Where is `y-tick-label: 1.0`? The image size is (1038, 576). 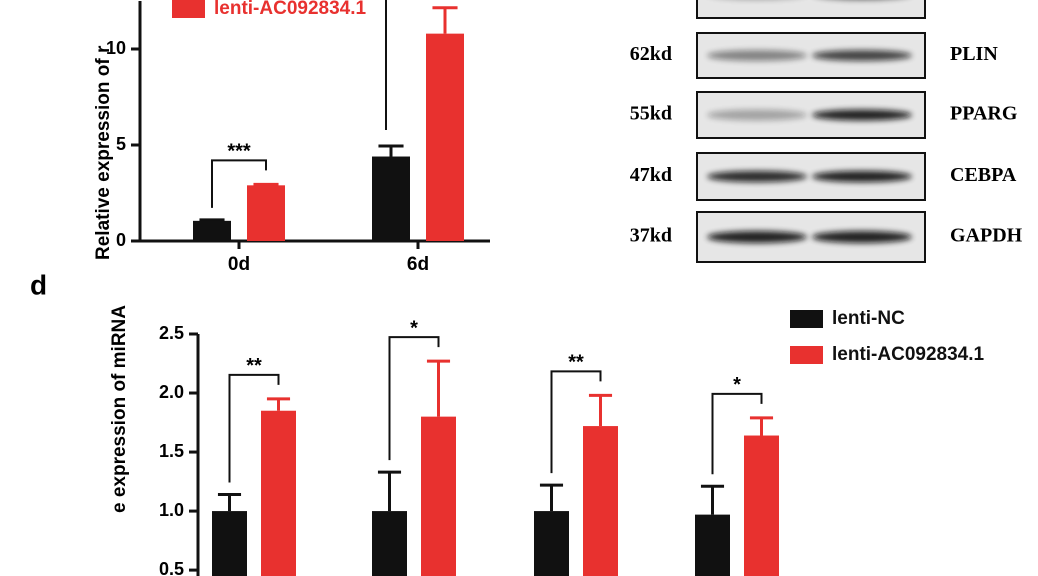 y-tick-label: 1.0 is located at coordinates (171, 510).